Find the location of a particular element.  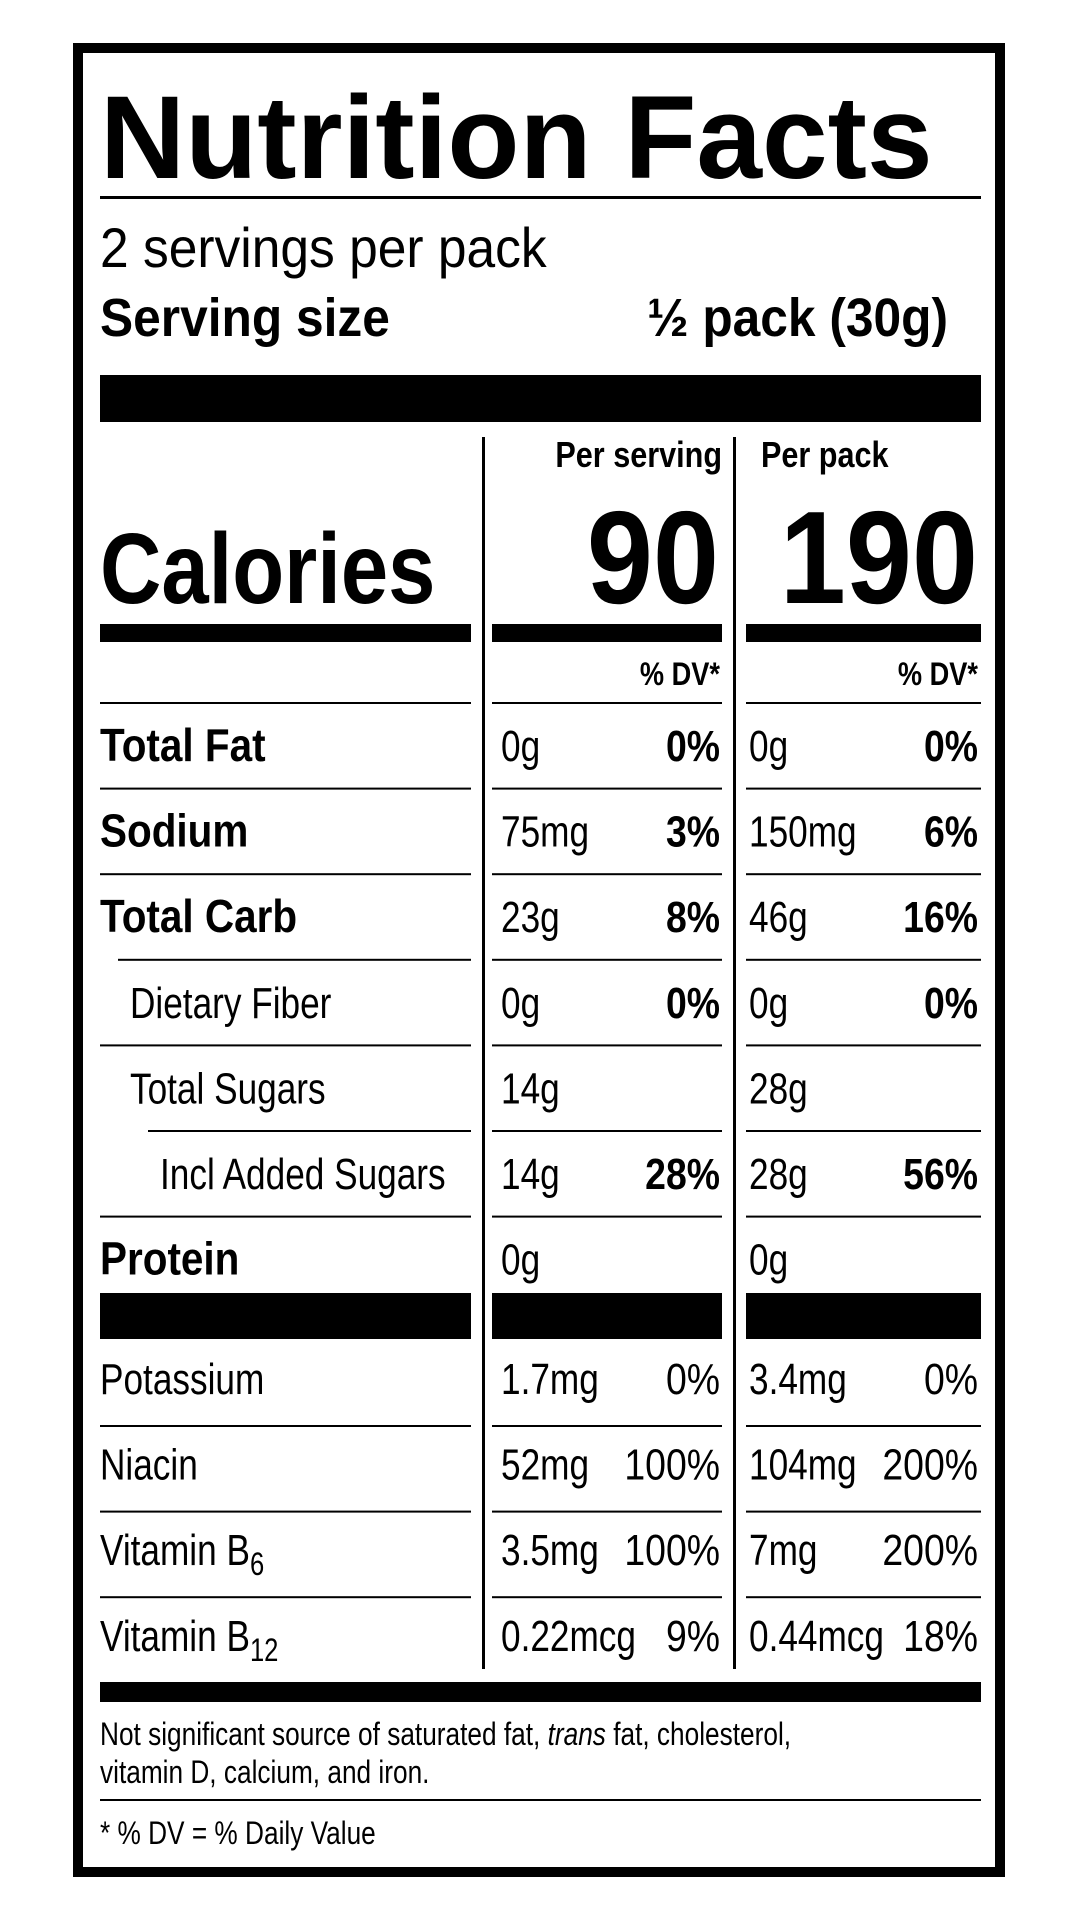

footnote-text: fat, cholesterol, is located at coordinates (698, 1735).